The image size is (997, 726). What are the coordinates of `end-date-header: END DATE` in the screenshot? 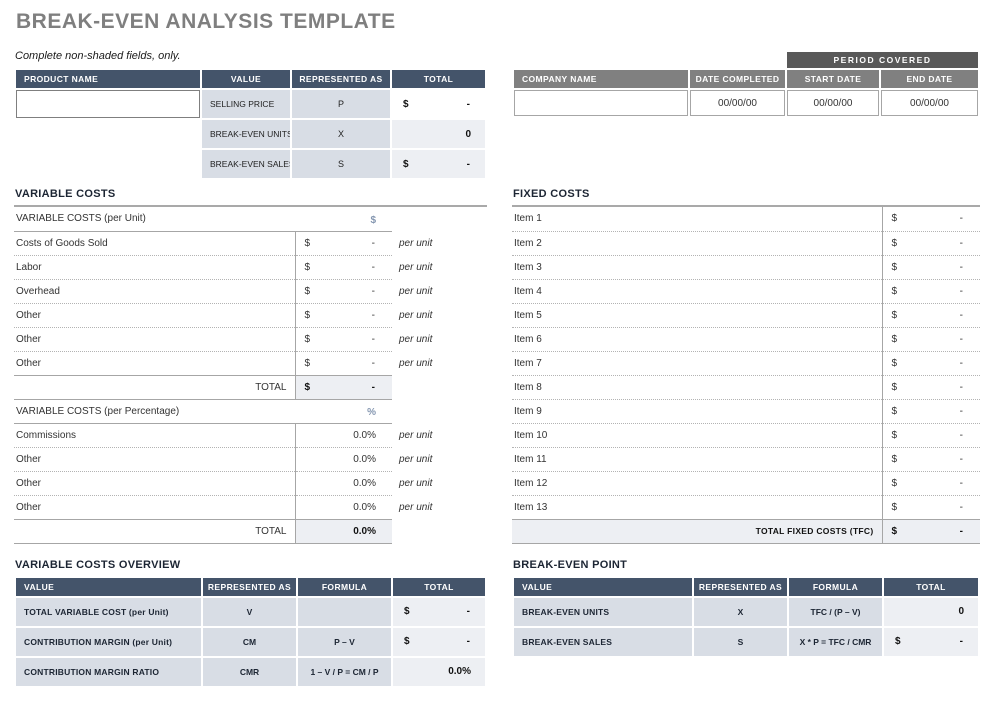 It's located at (929, 79).